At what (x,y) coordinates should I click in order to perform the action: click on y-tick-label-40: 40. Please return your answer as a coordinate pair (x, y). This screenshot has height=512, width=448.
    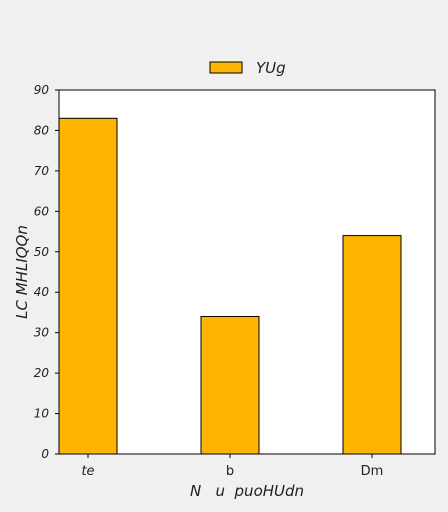
    Looking at the image, I should click on (42, 292).